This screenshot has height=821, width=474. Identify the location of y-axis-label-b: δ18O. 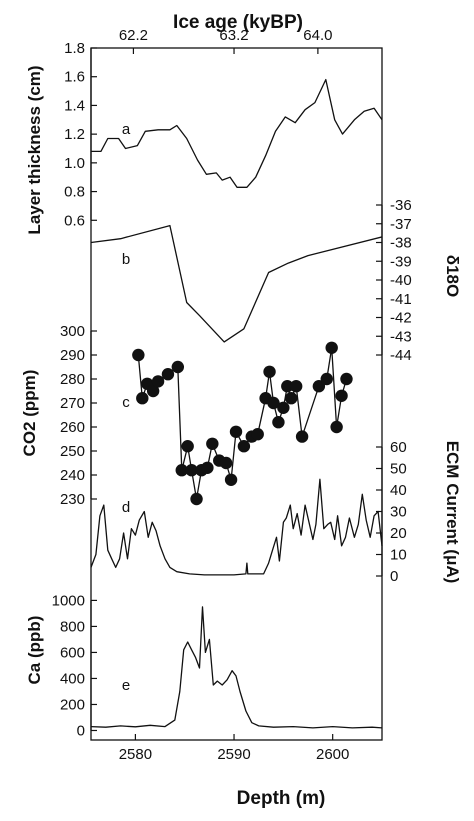
(452, 276).